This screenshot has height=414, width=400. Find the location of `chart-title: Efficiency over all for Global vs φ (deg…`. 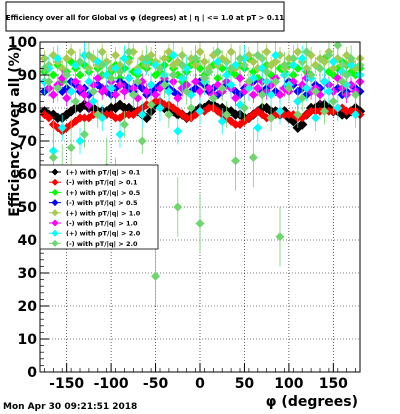

chart-title: Efficiency over all for Global vs φ (deg… is located at coordinates (145, 18).